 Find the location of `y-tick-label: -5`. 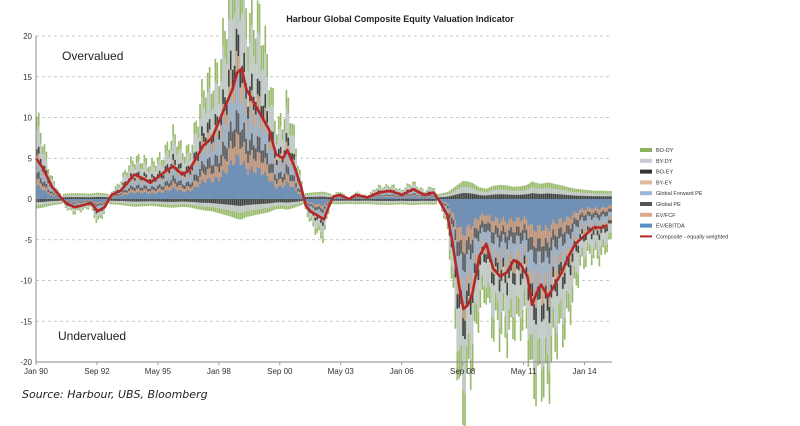

y-tick-label: -5 is located at coordinates (29, 240).